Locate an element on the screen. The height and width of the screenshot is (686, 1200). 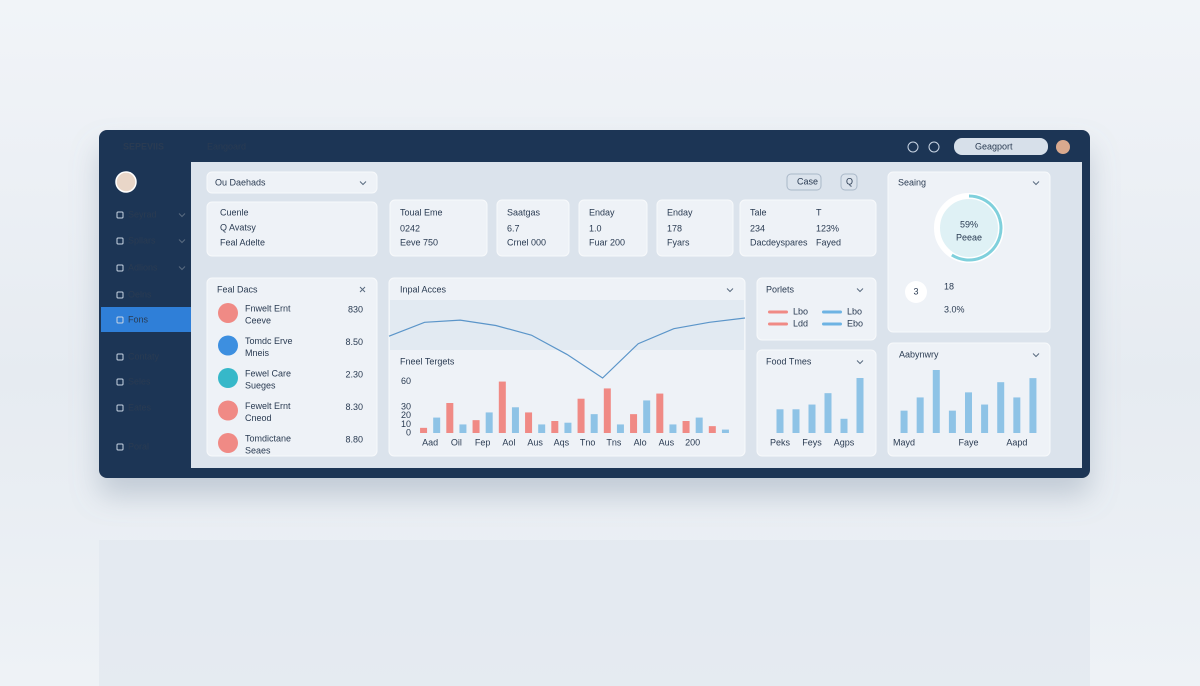
sidebar-item: Seyrad is located at coordinates (142, 214).